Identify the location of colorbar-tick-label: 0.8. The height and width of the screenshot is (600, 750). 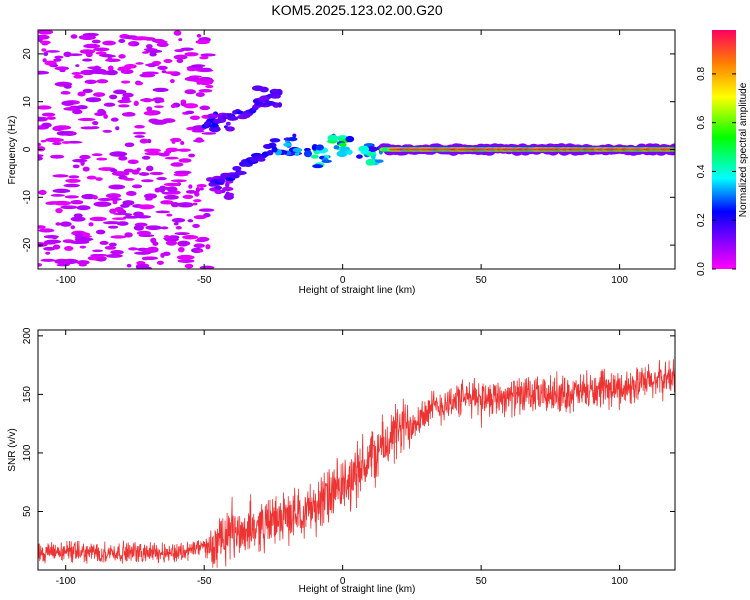
(701, 74).